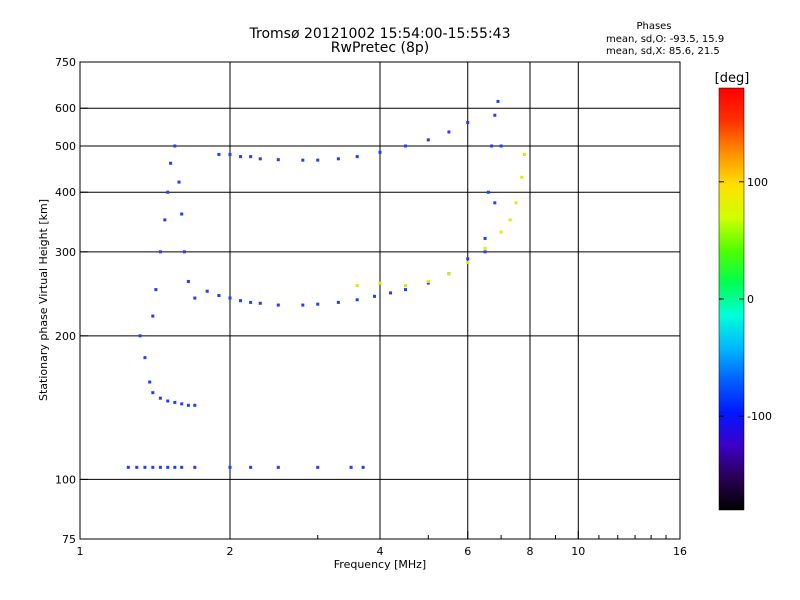  I want to click on x-tick-label: 10, so click(578, 551).